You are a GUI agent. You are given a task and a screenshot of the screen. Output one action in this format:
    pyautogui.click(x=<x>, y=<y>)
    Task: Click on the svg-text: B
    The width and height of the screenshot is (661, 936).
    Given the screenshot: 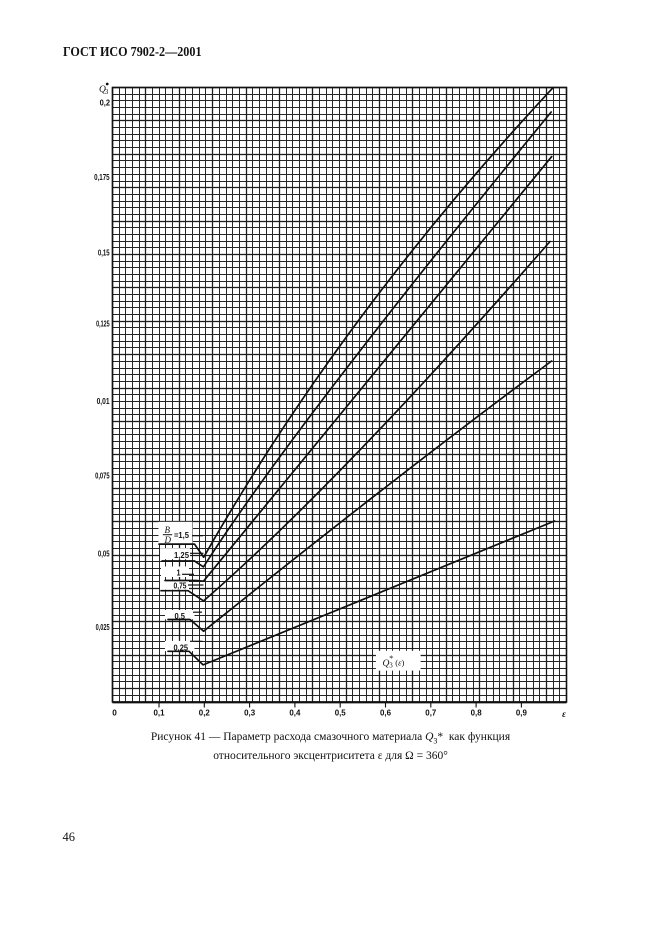 What is the action you would take?
    pyautogui.click(x=168, y=530)
    